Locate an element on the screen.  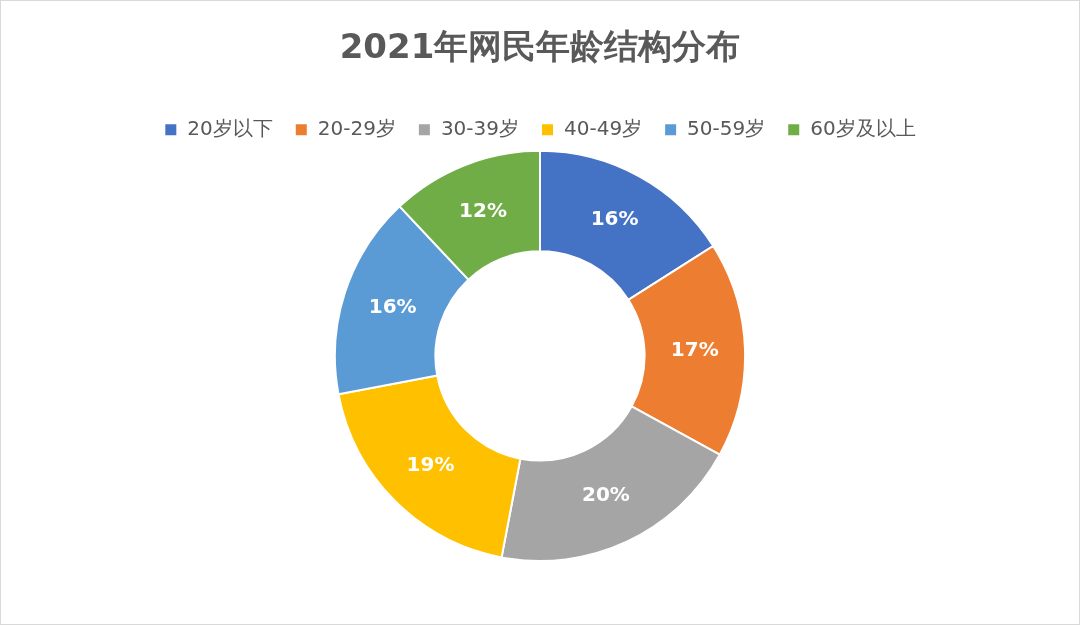
legend-label: 50-59岁 is located at coordinates (726, 128).